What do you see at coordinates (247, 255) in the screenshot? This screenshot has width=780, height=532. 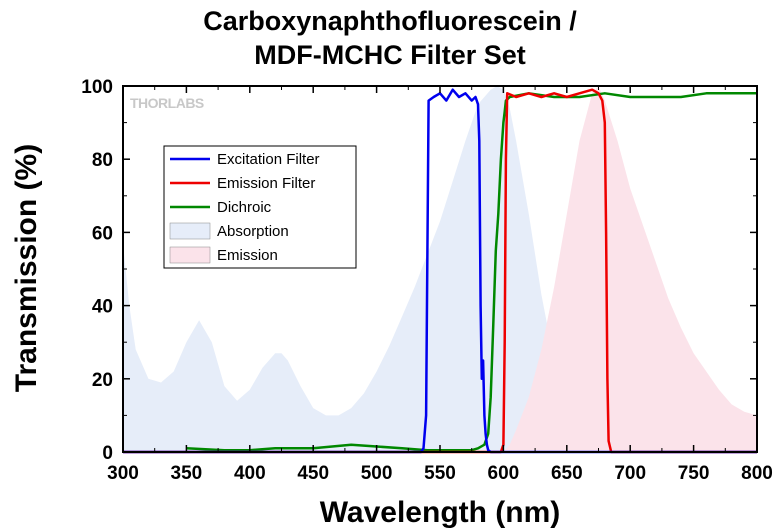 I see `legend-label-emission: Emission` at bounding box center [247, 255].